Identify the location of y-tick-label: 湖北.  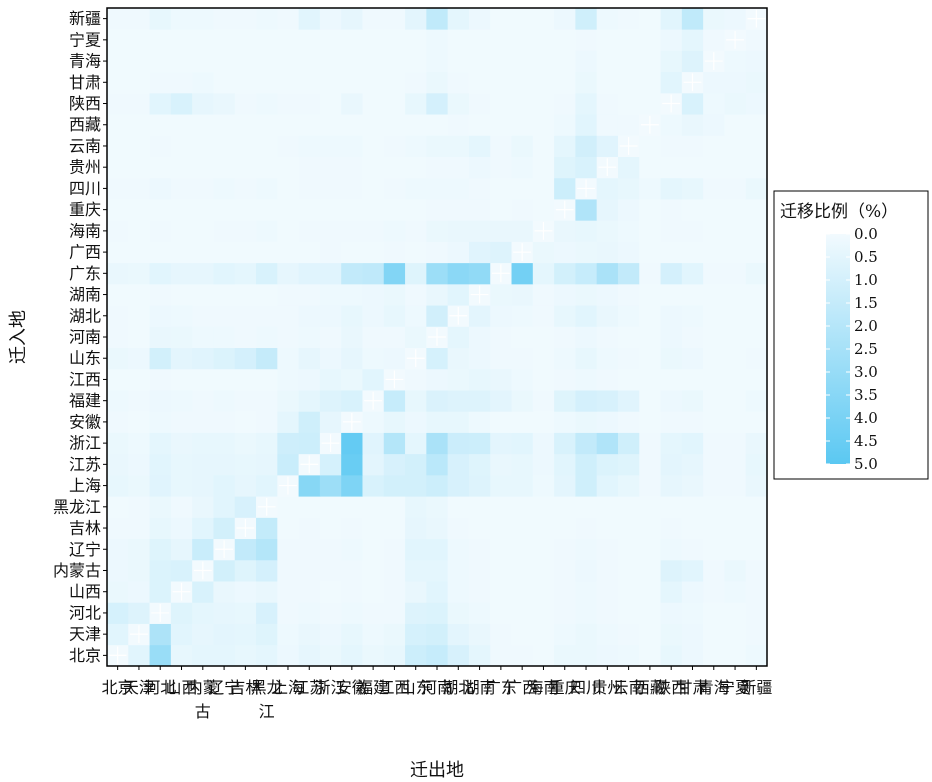
(85, 315).